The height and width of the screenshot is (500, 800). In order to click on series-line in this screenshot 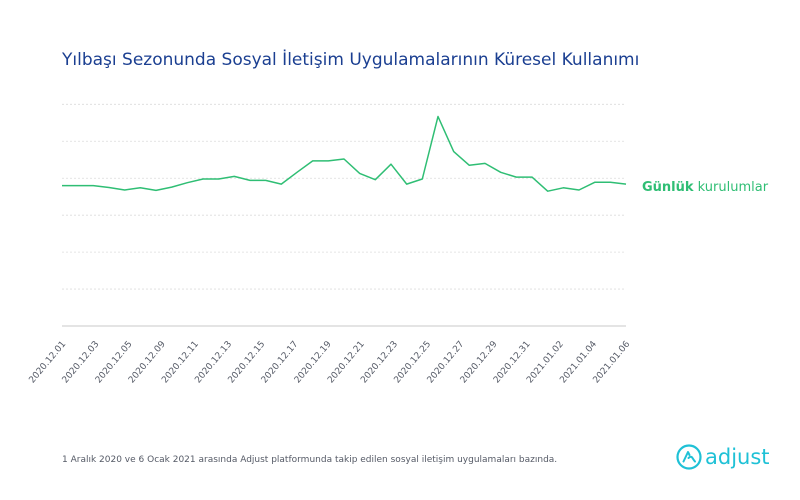, I will do `click(344, 153)`.